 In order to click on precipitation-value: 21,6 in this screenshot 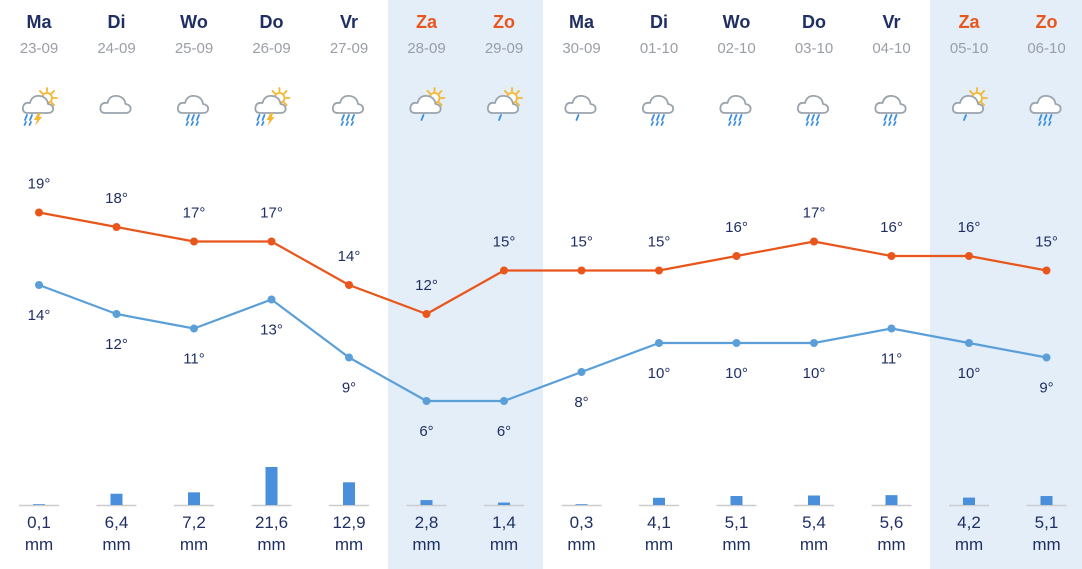, I will do `click(271, 522)`.